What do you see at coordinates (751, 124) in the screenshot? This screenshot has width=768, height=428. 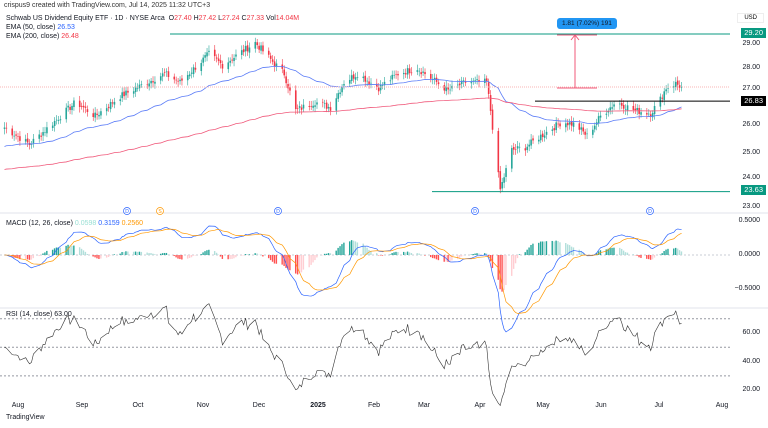 I see `price-tick: 26.00` at bounding box center [751, 124].